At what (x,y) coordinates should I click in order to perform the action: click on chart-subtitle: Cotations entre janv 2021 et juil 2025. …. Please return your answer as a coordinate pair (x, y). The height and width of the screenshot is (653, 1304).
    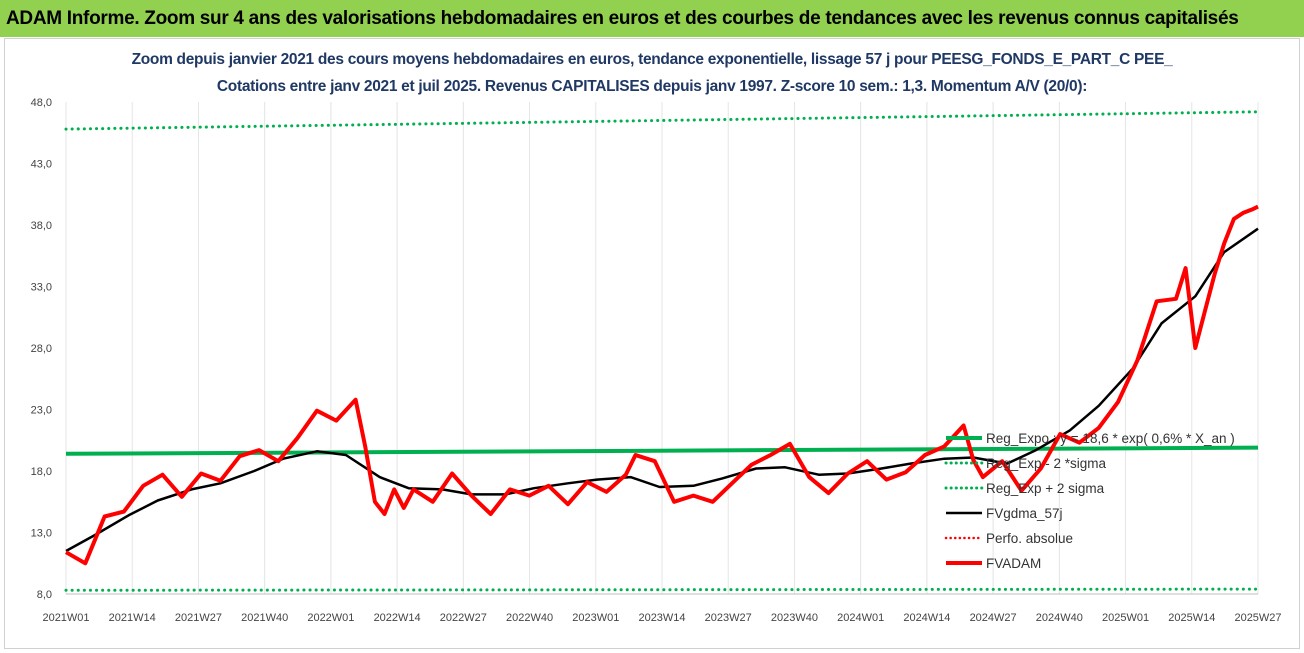
    Looking at the image, I should click on (652, 86).